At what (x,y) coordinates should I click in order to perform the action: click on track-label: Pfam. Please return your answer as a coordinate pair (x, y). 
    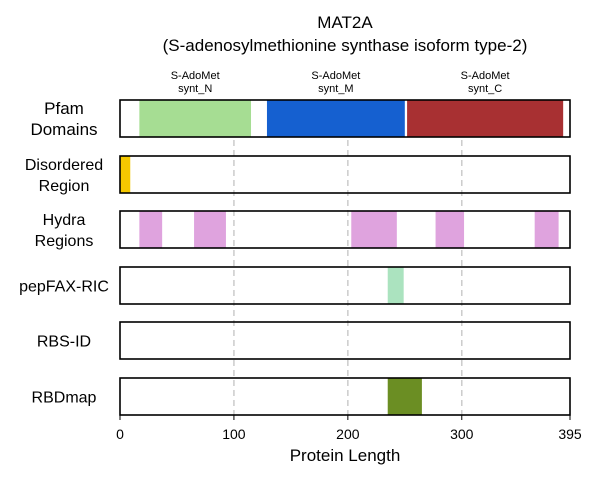
    Looking at the image, I should click on (64, 108).